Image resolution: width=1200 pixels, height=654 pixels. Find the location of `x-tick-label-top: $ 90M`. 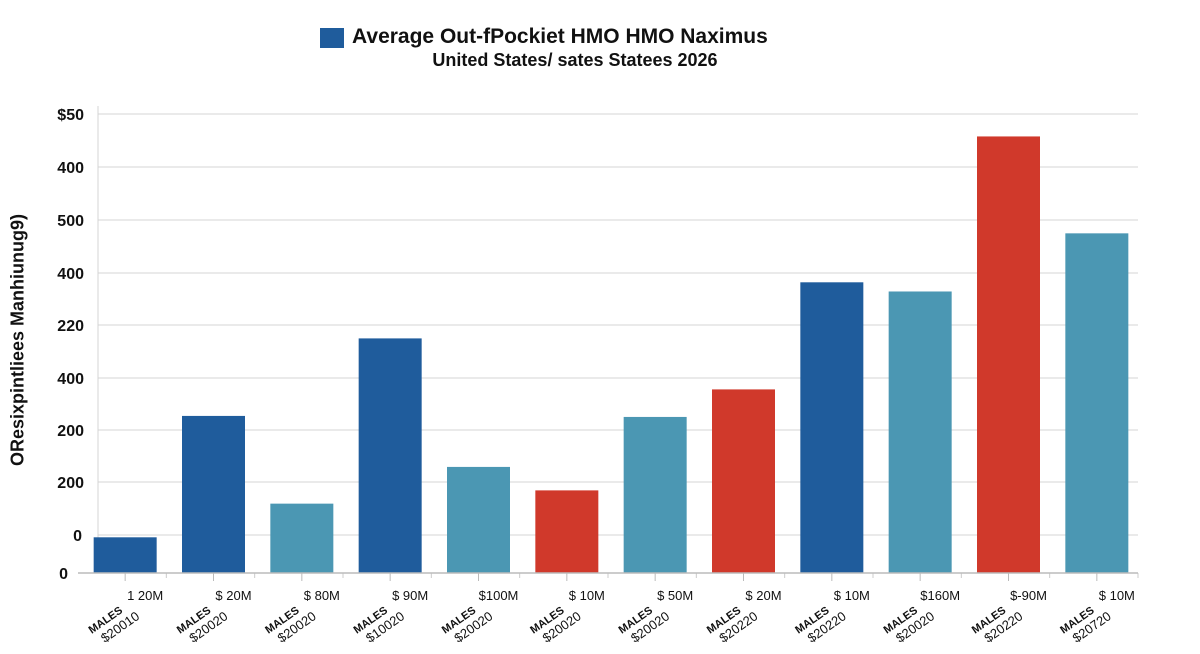

x-tick-label-top: $ 90M is located at coordinates (410, 595).